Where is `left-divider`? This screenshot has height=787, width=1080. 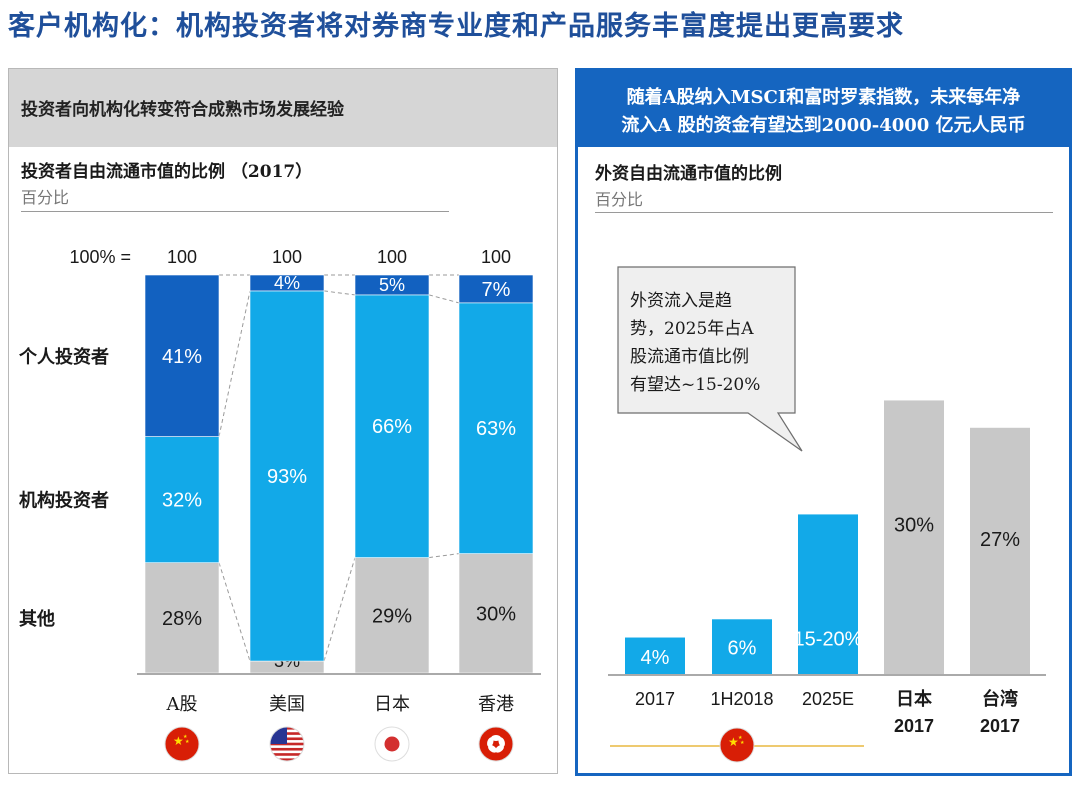
left-divider is located at coordinates (235, 211).